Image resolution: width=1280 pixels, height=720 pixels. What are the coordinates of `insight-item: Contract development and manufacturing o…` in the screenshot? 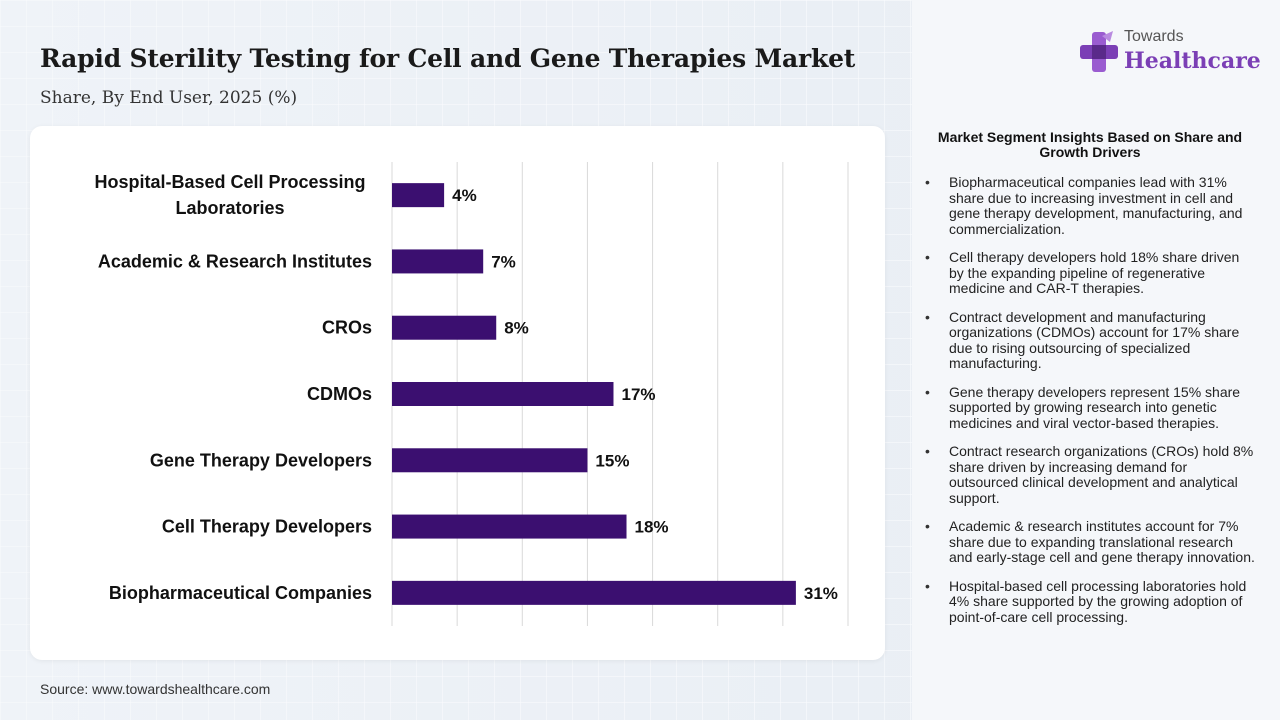 It's located at (1090, 340).